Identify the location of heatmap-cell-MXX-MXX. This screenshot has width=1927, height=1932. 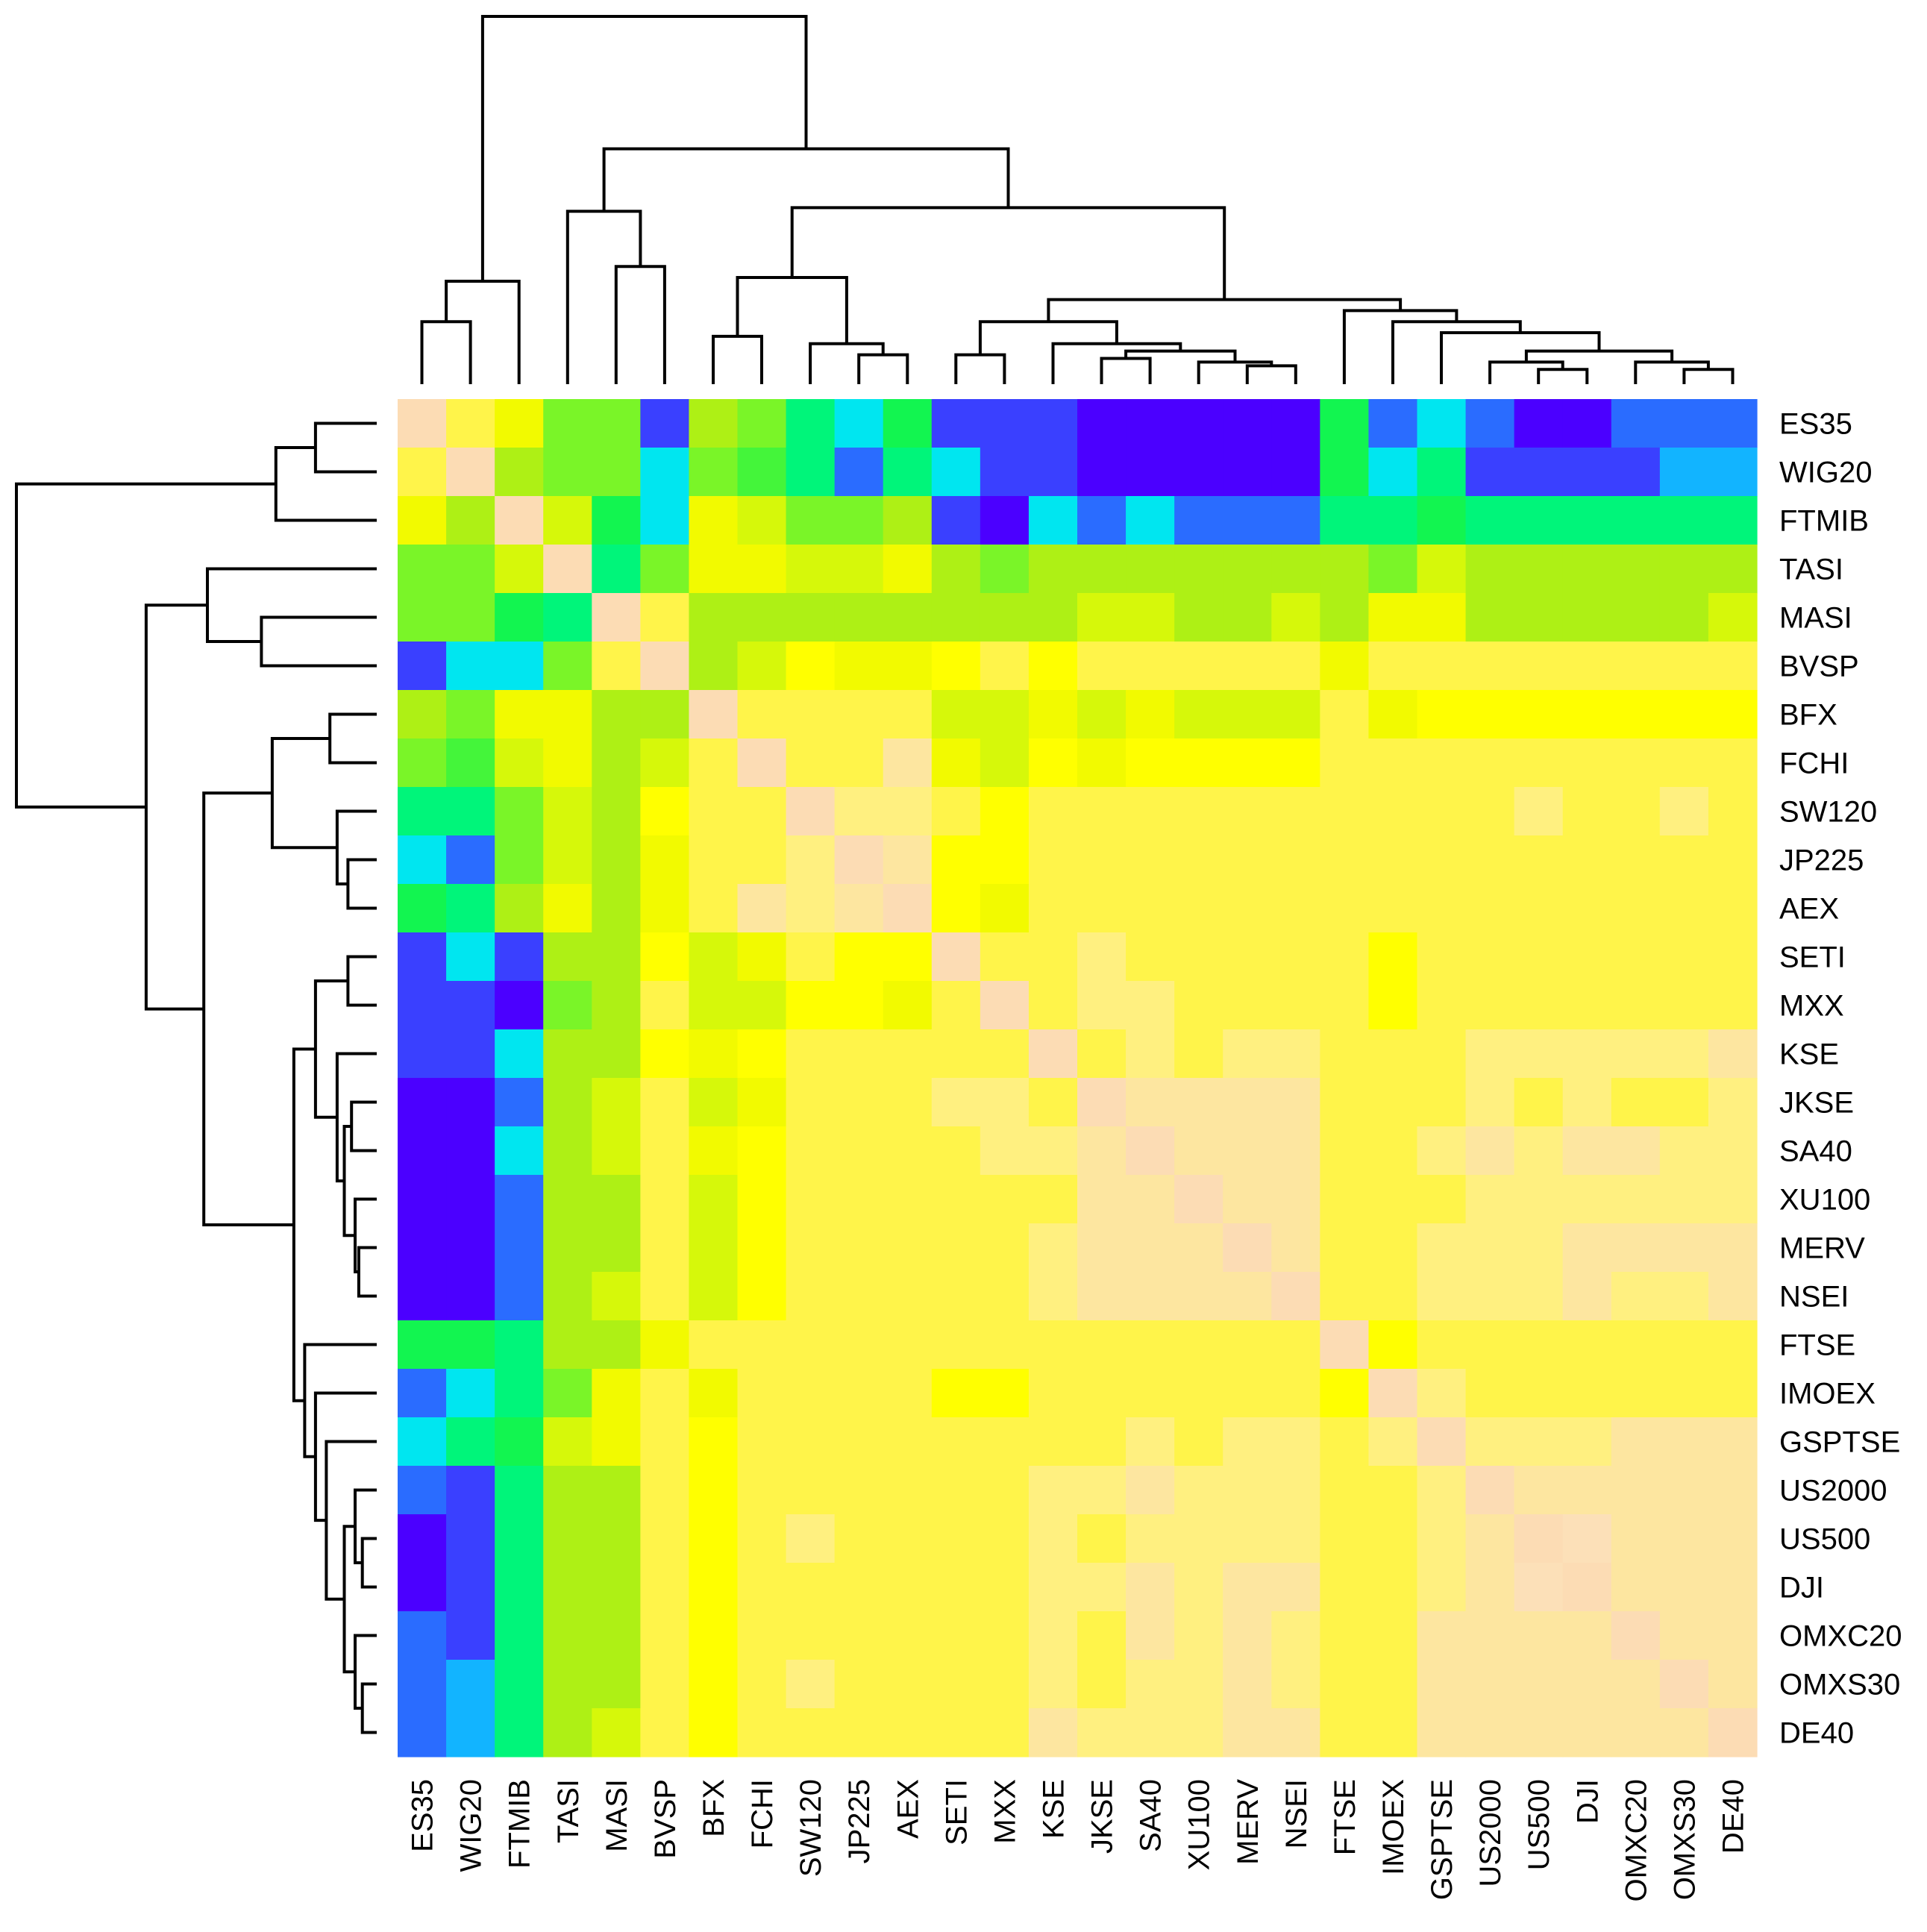
(1005, 1005).